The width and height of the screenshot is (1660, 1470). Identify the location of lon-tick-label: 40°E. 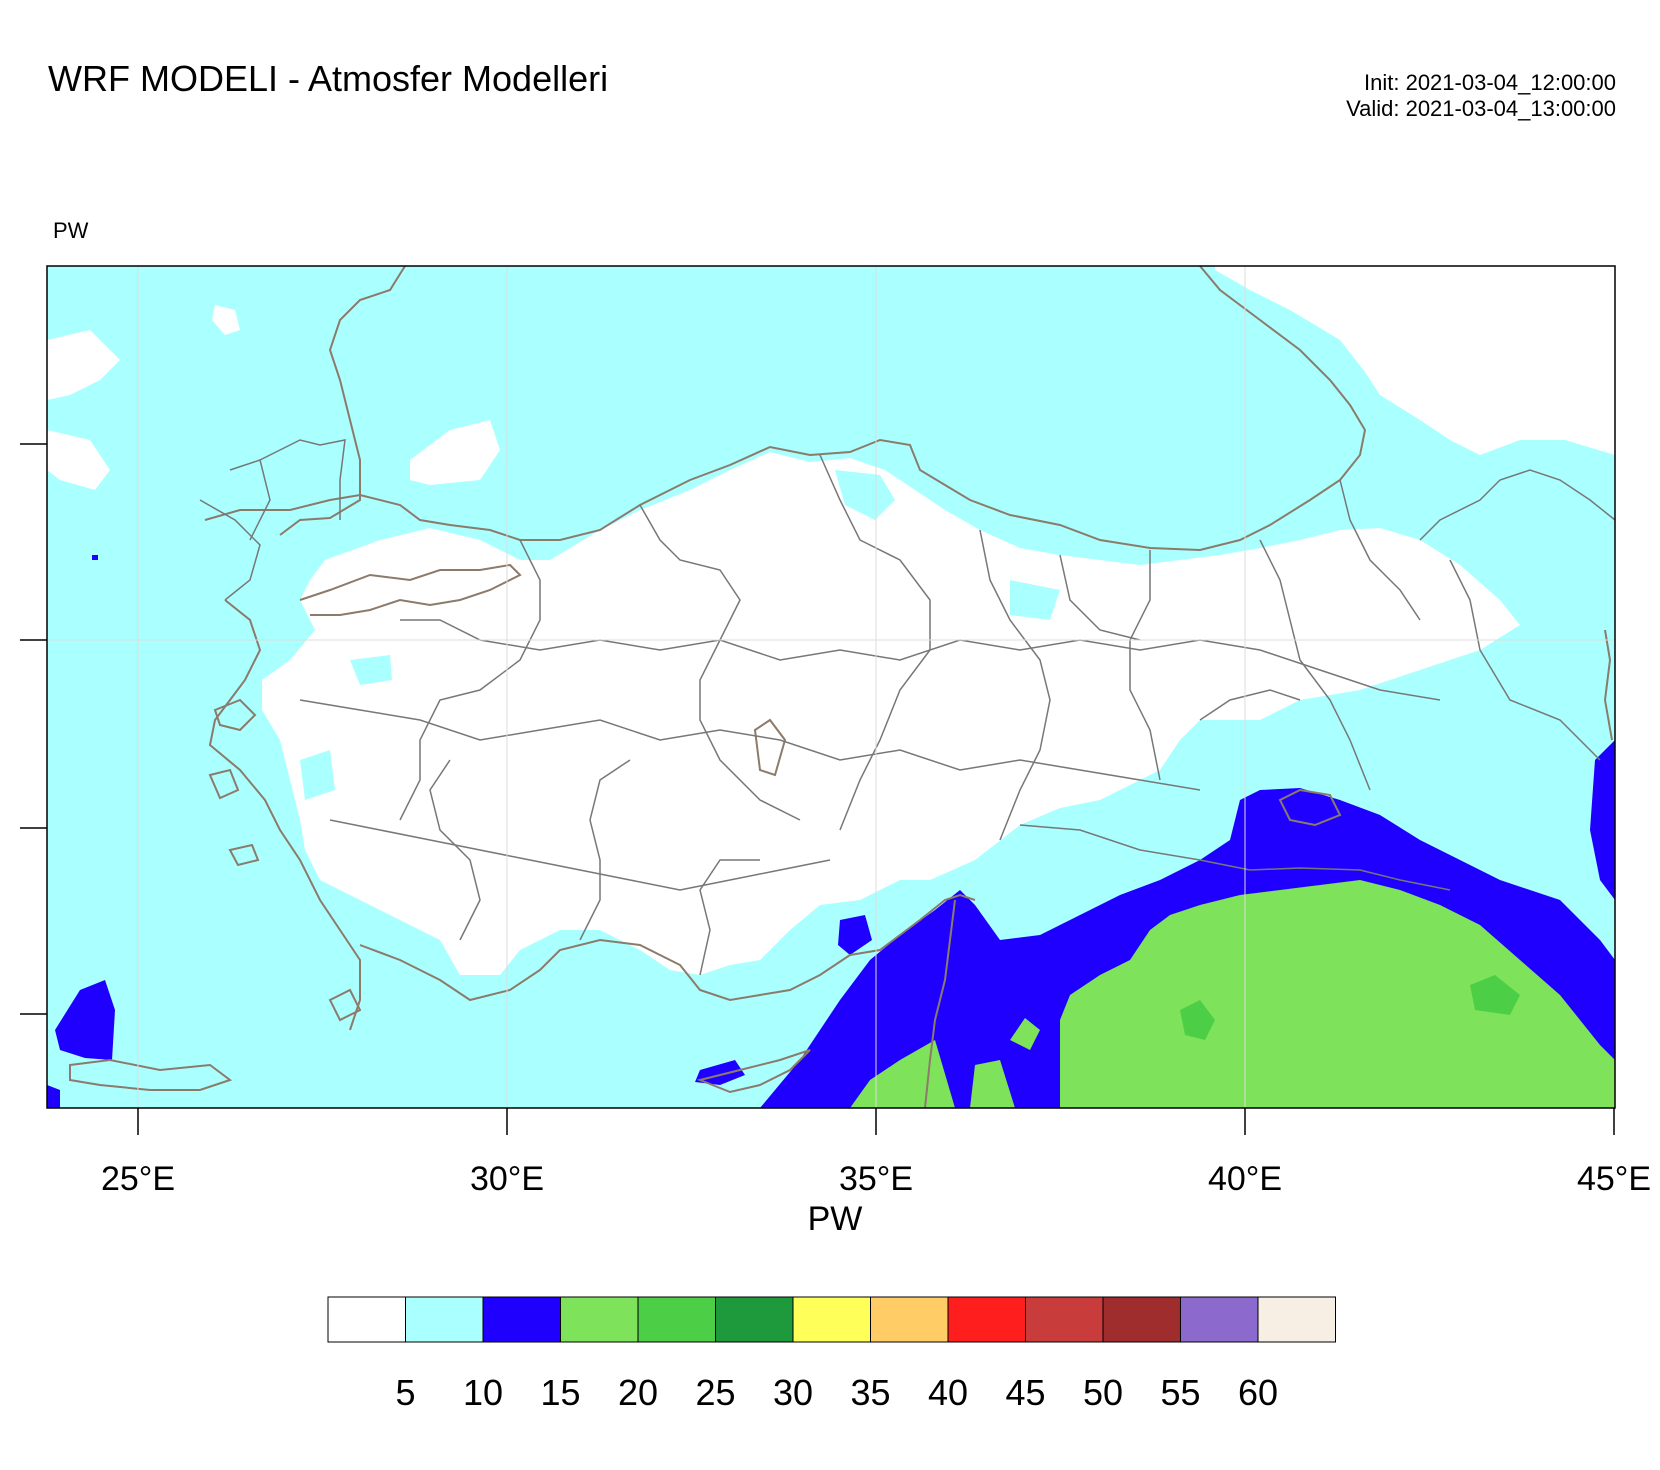
(1245, 1179).